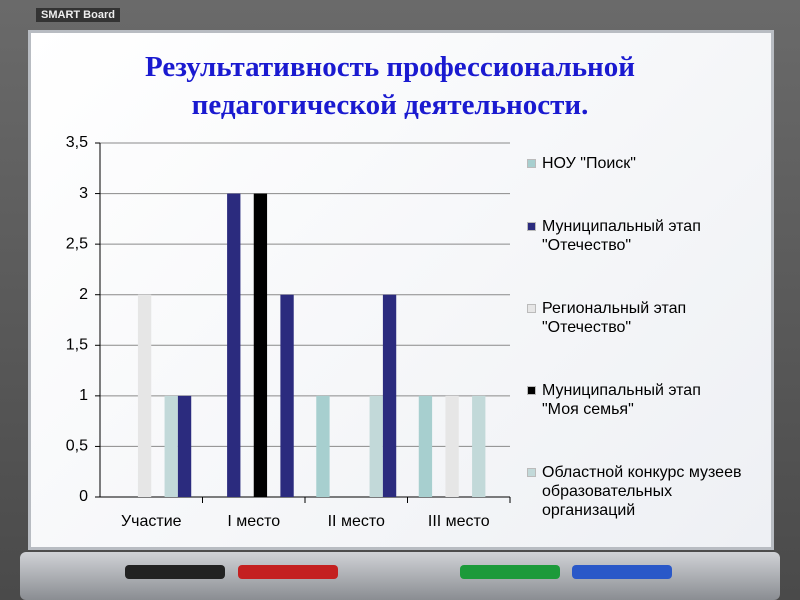 Image resolution: width=800 pixels, height=600 pixels. Describe the element at coordinates (288, 572) in the screenshot. I see `pen-red` at that location.